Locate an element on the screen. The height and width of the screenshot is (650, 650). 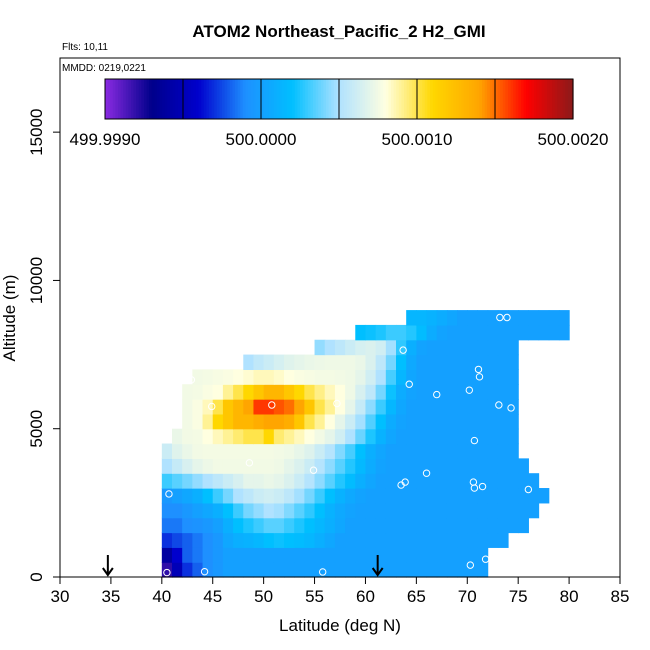
latitude-arrows is located at coordinates (243, 566).